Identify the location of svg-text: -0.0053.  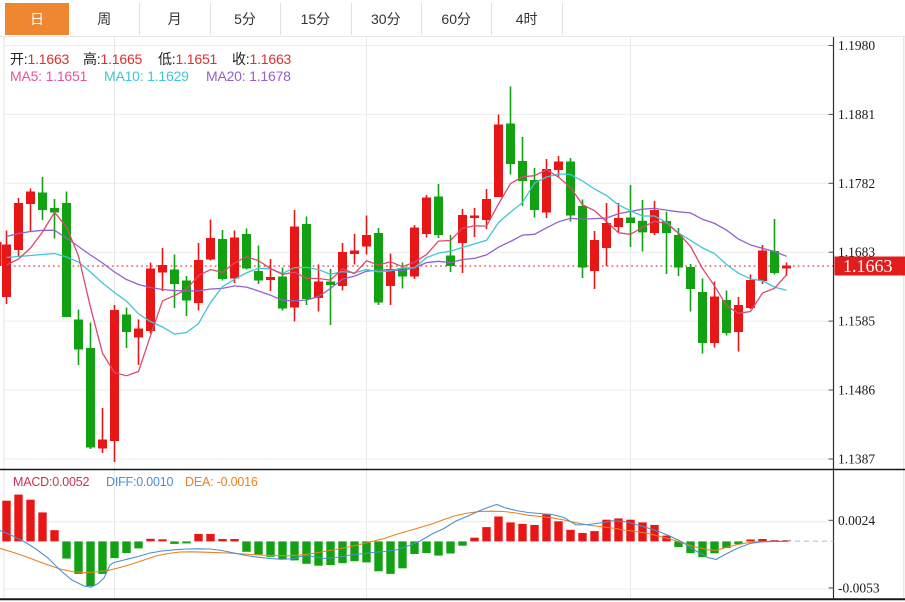
(859, 587).